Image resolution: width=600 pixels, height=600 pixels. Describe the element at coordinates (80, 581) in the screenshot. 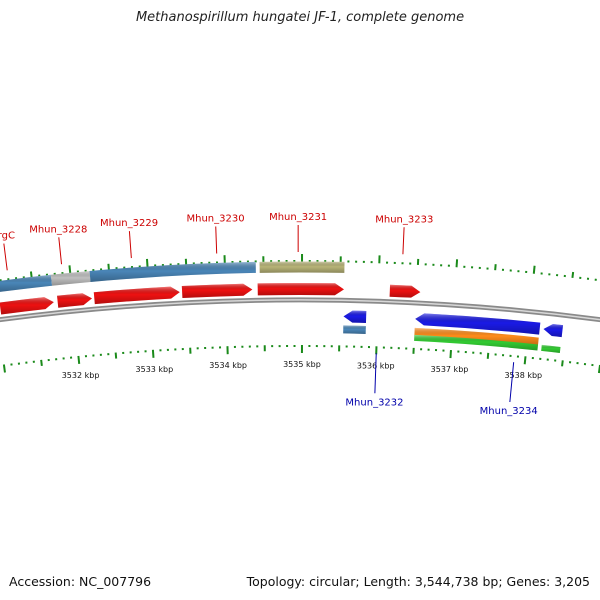

I see `accession-label: Accession: NC_007796` at that location.